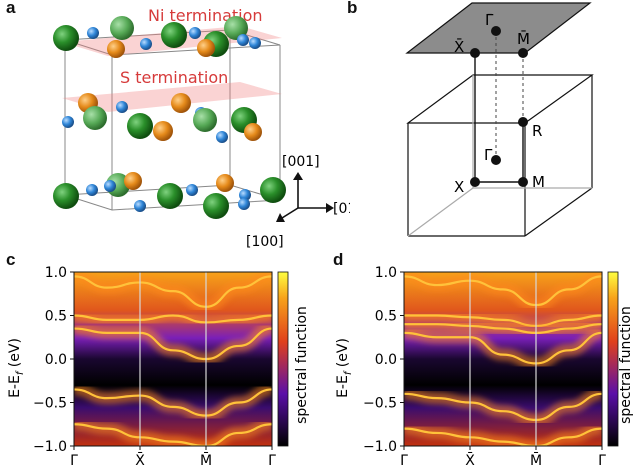  I want to click on s-termination-label: S termination, so click(174, 77).